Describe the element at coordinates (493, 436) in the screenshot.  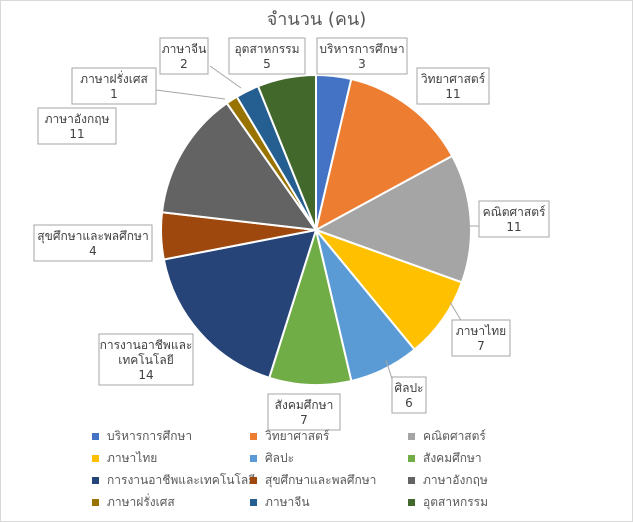
I see `legend-item: คณิตศาสตร์` at that location.